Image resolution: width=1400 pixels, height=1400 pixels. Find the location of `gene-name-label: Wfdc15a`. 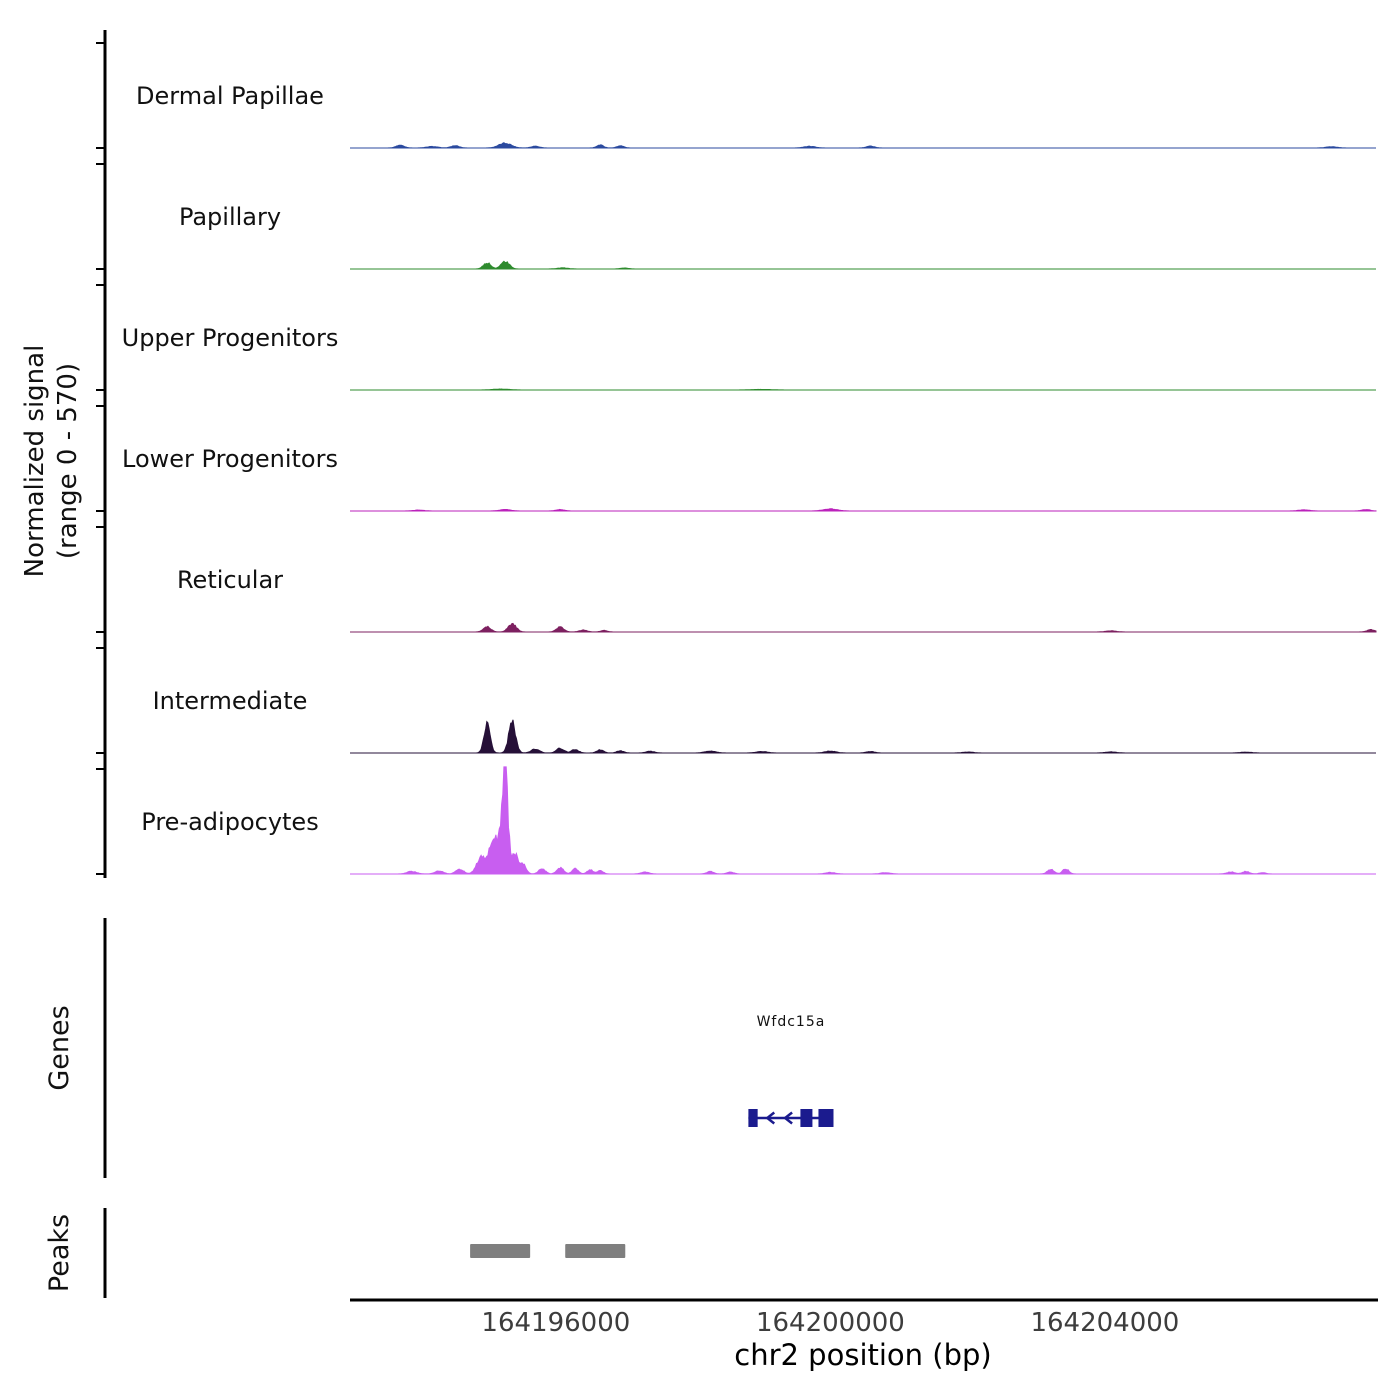

gene-name-label: Wfdc15a is located at coordinates (791, 1022).